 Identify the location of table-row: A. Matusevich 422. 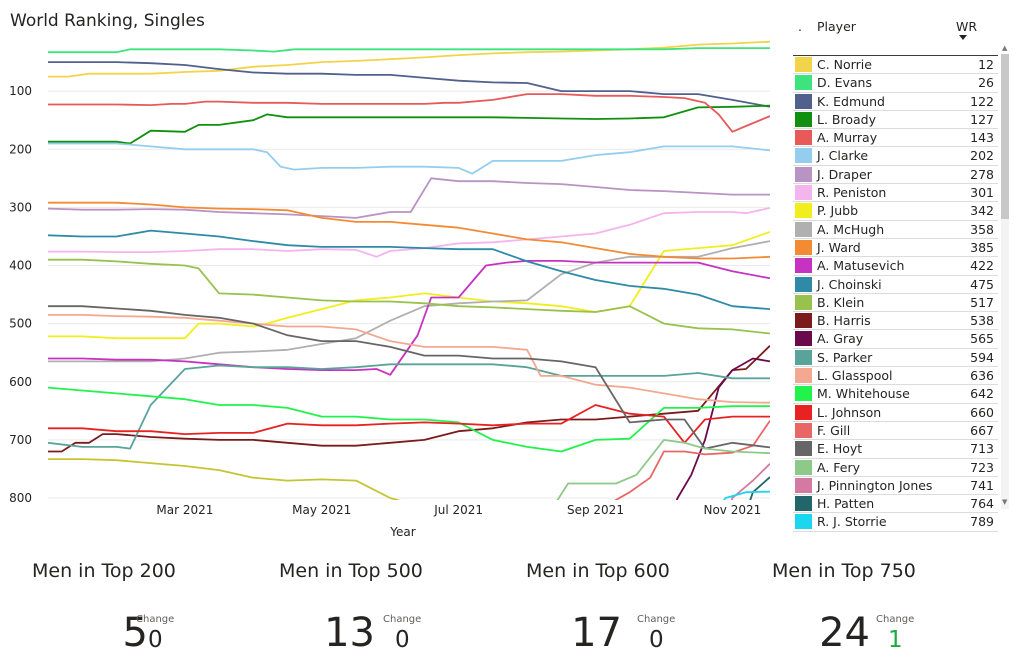
(895, 266).